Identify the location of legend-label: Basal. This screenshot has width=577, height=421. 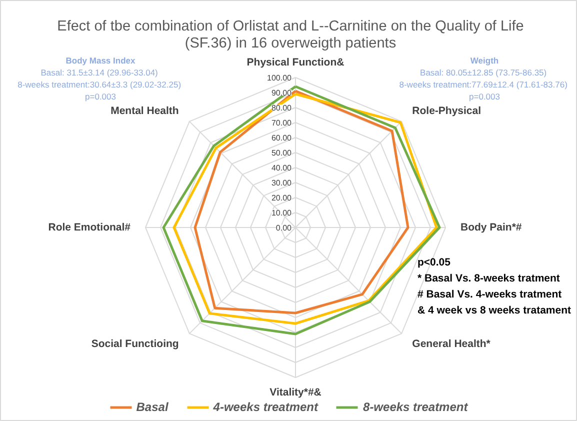
(152, 407).